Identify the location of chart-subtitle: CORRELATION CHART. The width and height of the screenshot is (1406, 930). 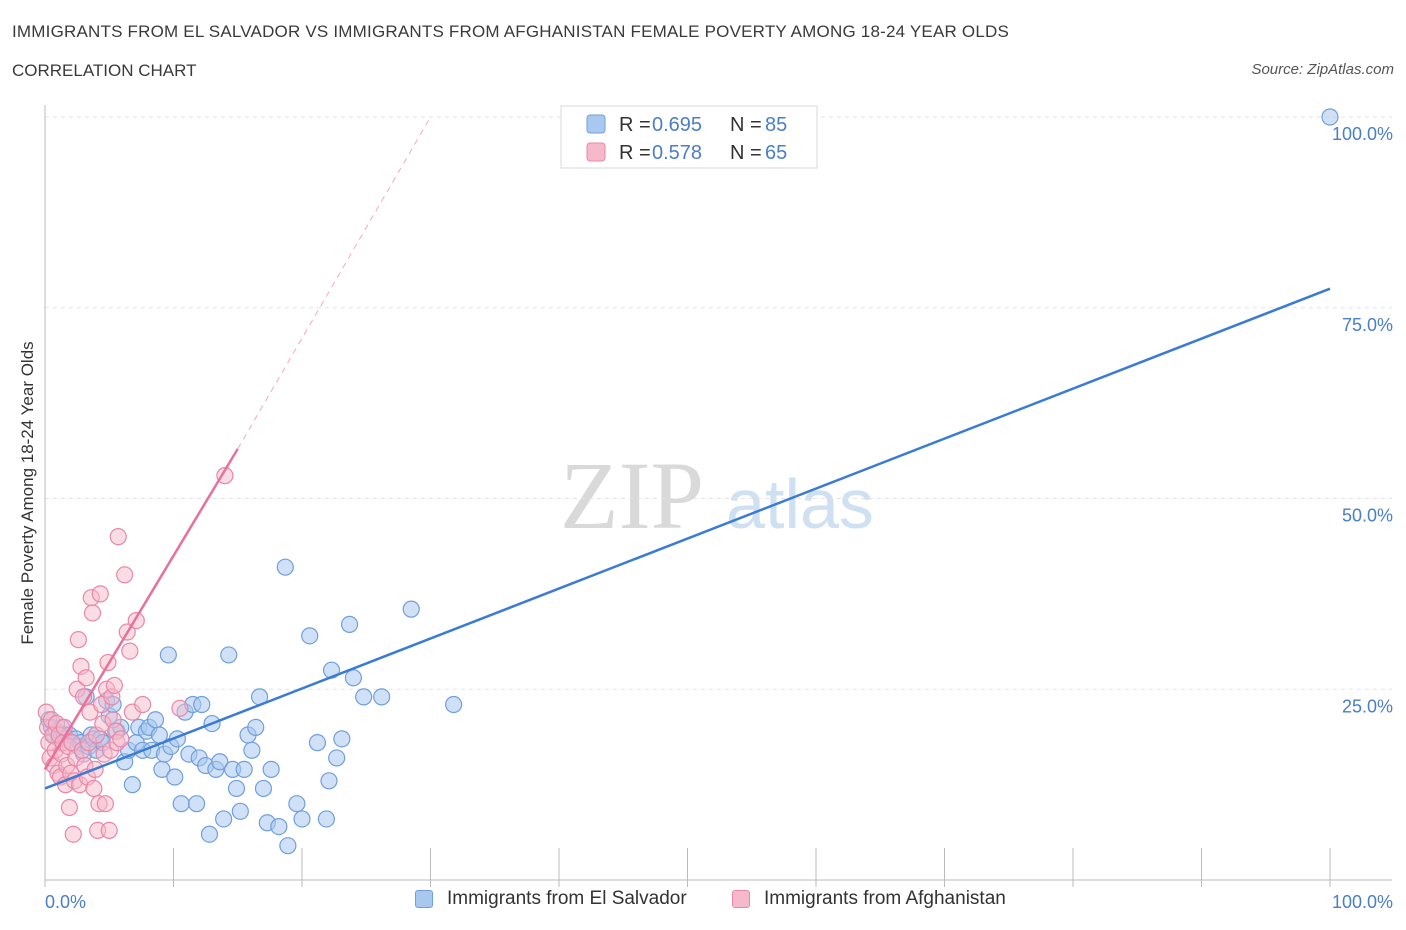
(104, 70).